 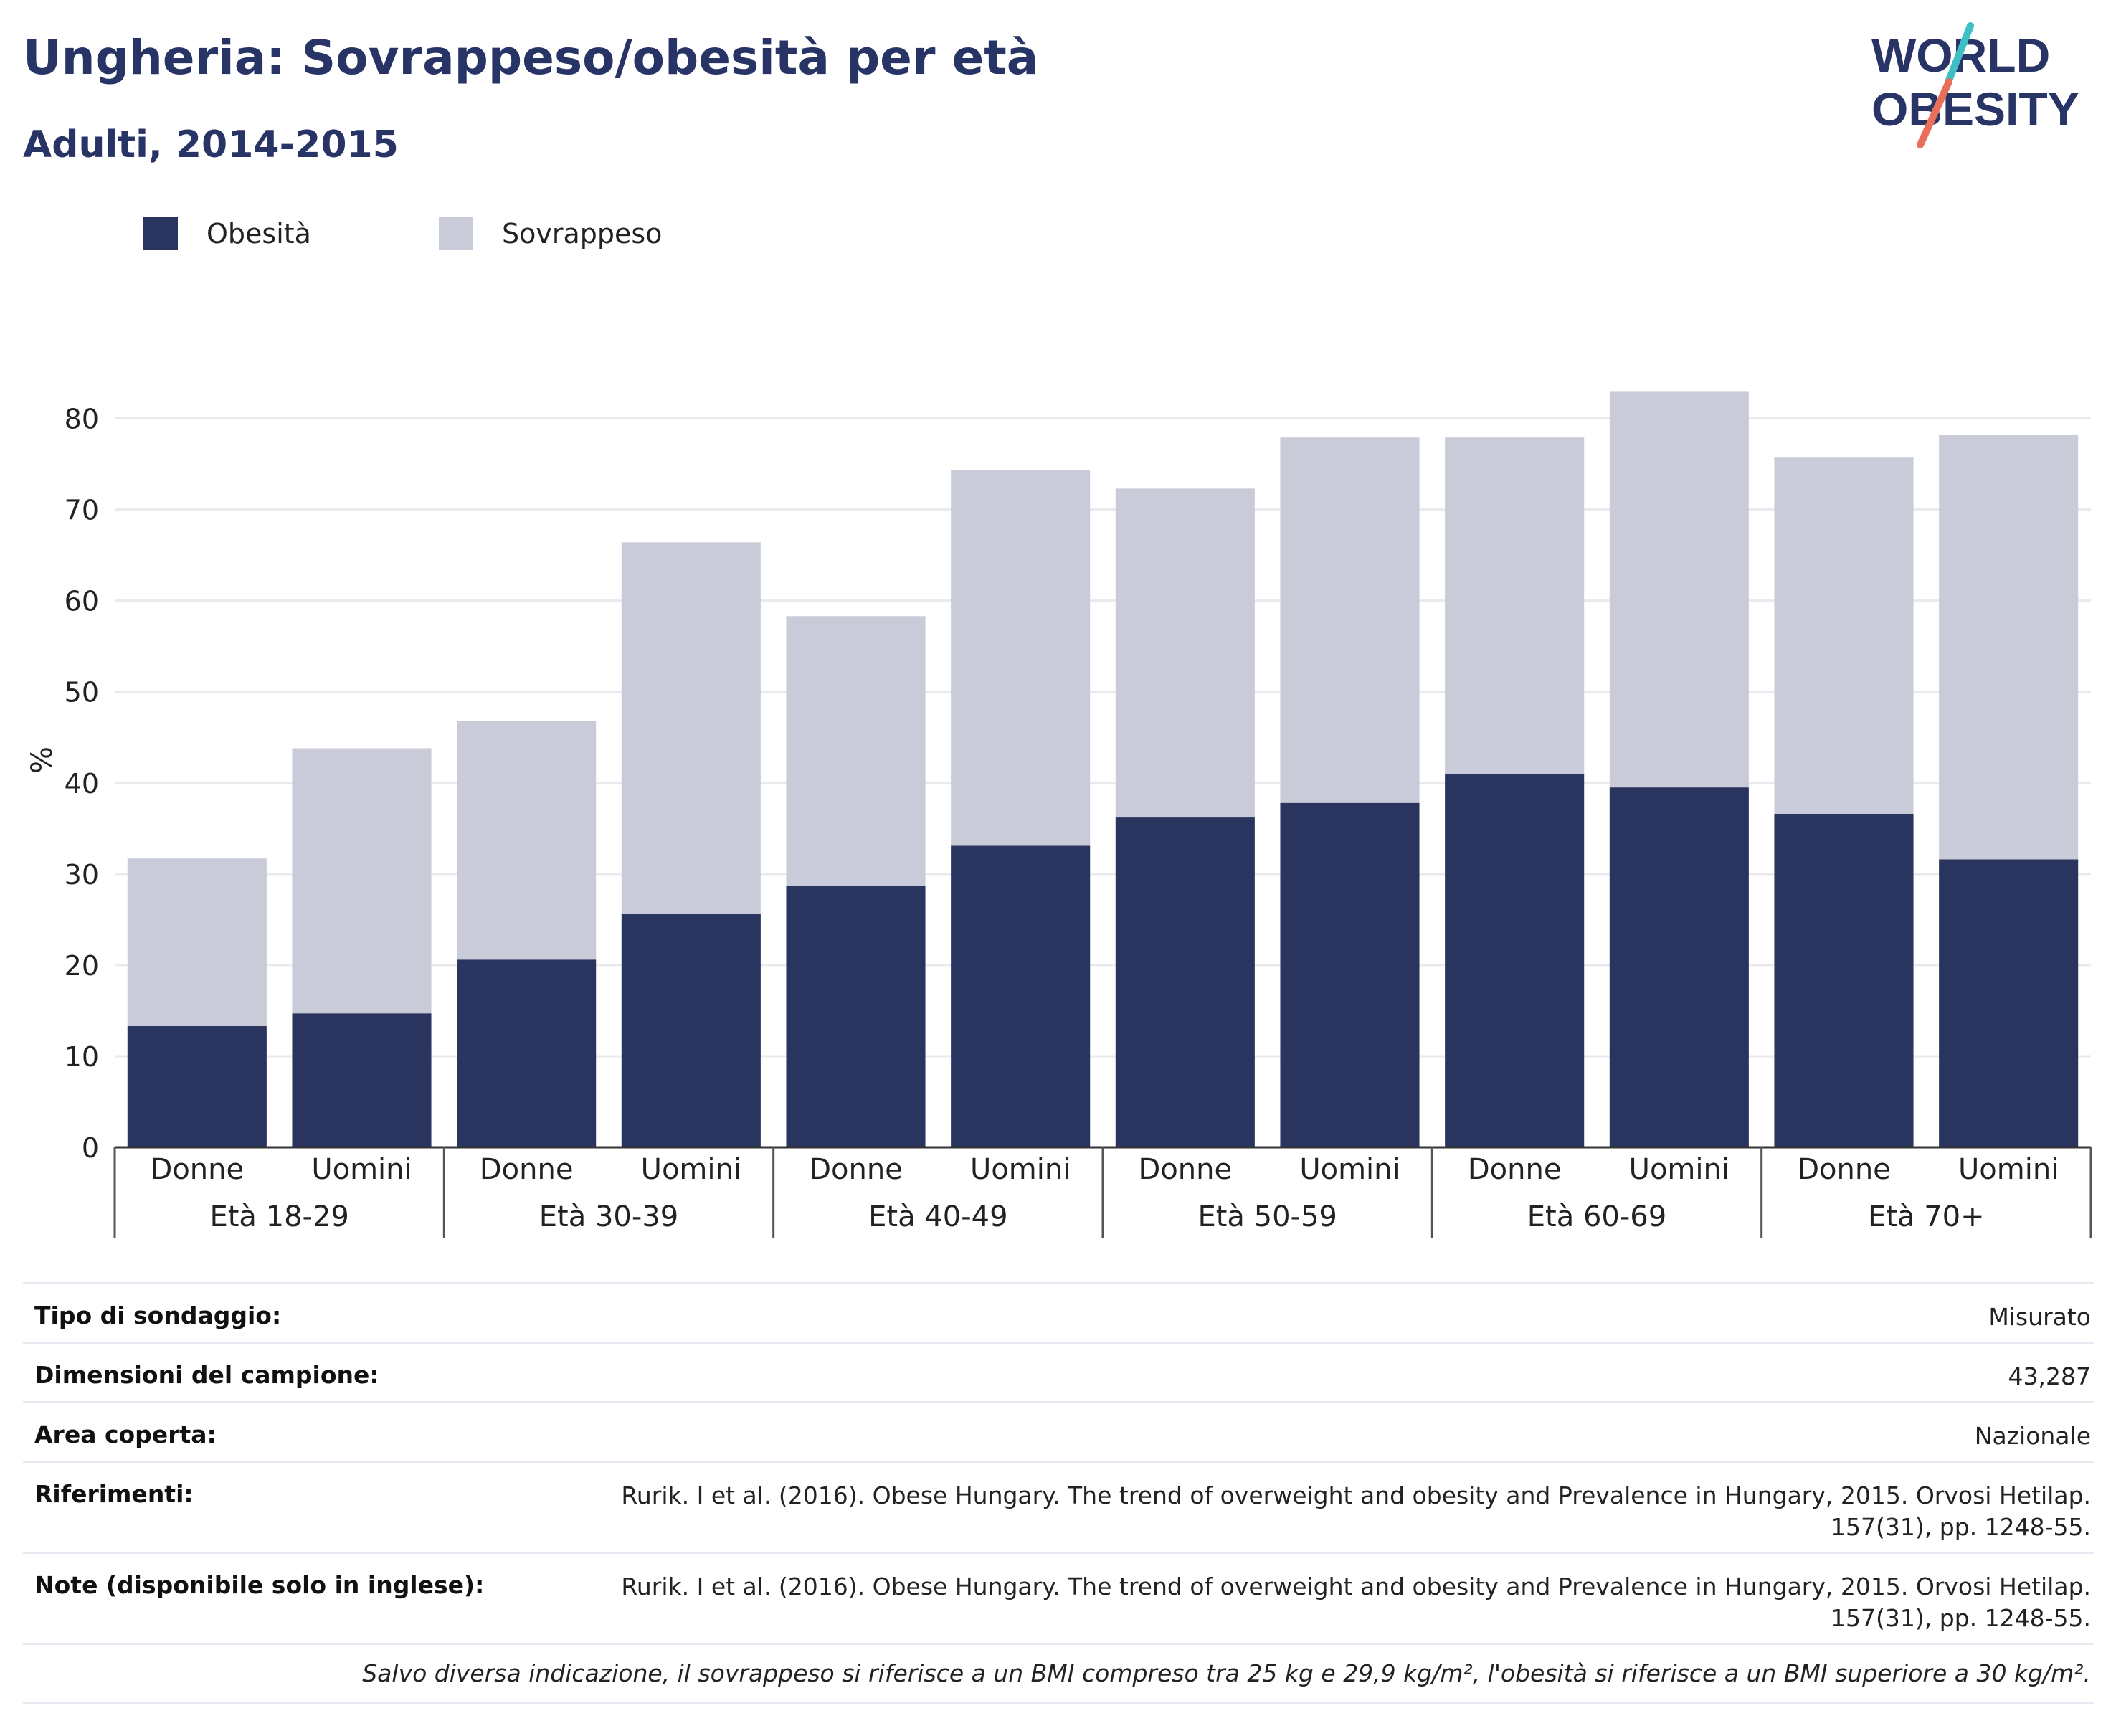 I want to click on details-row-survey-type: Tipo di sondaggio: Misurato, so click(x=1058, y=1312).